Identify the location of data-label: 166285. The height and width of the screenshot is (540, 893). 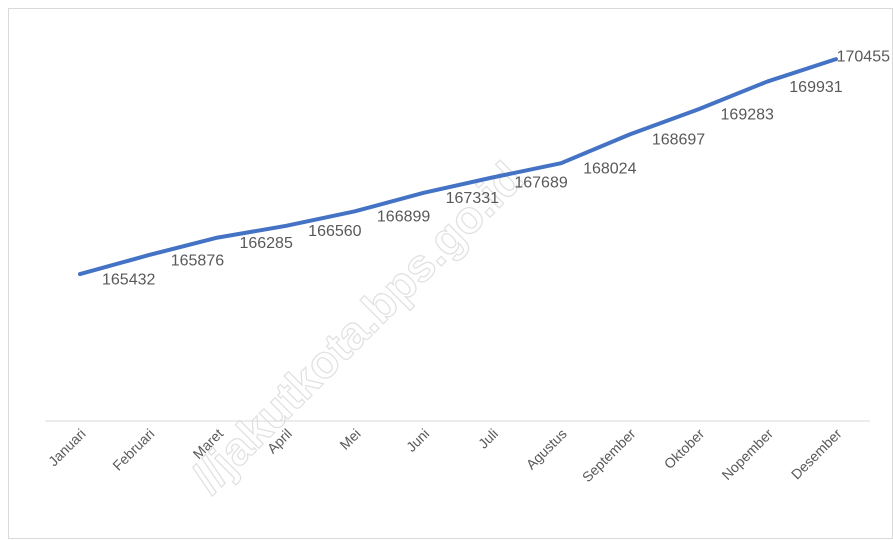
(265, 243).